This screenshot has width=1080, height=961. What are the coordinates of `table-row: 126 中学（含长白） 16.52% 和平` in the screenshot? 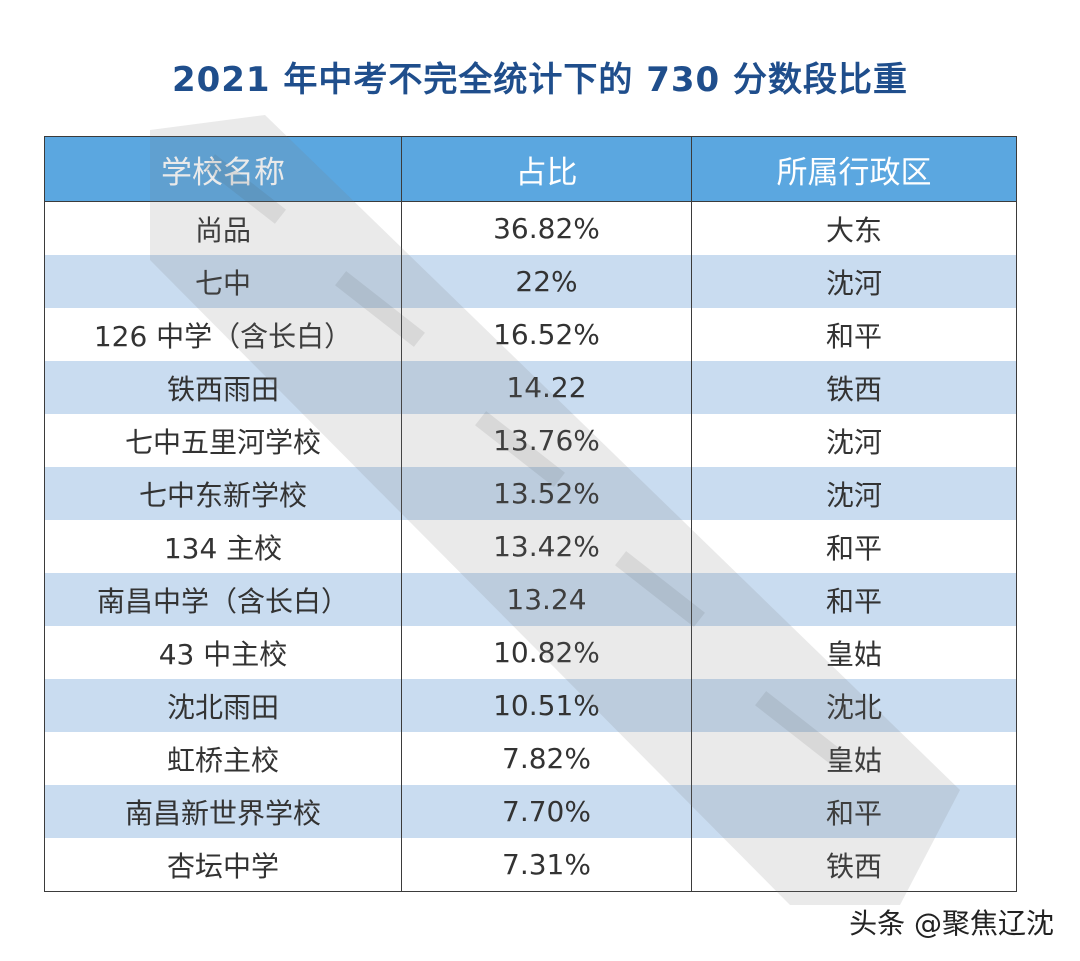 It's located at (530, 334).